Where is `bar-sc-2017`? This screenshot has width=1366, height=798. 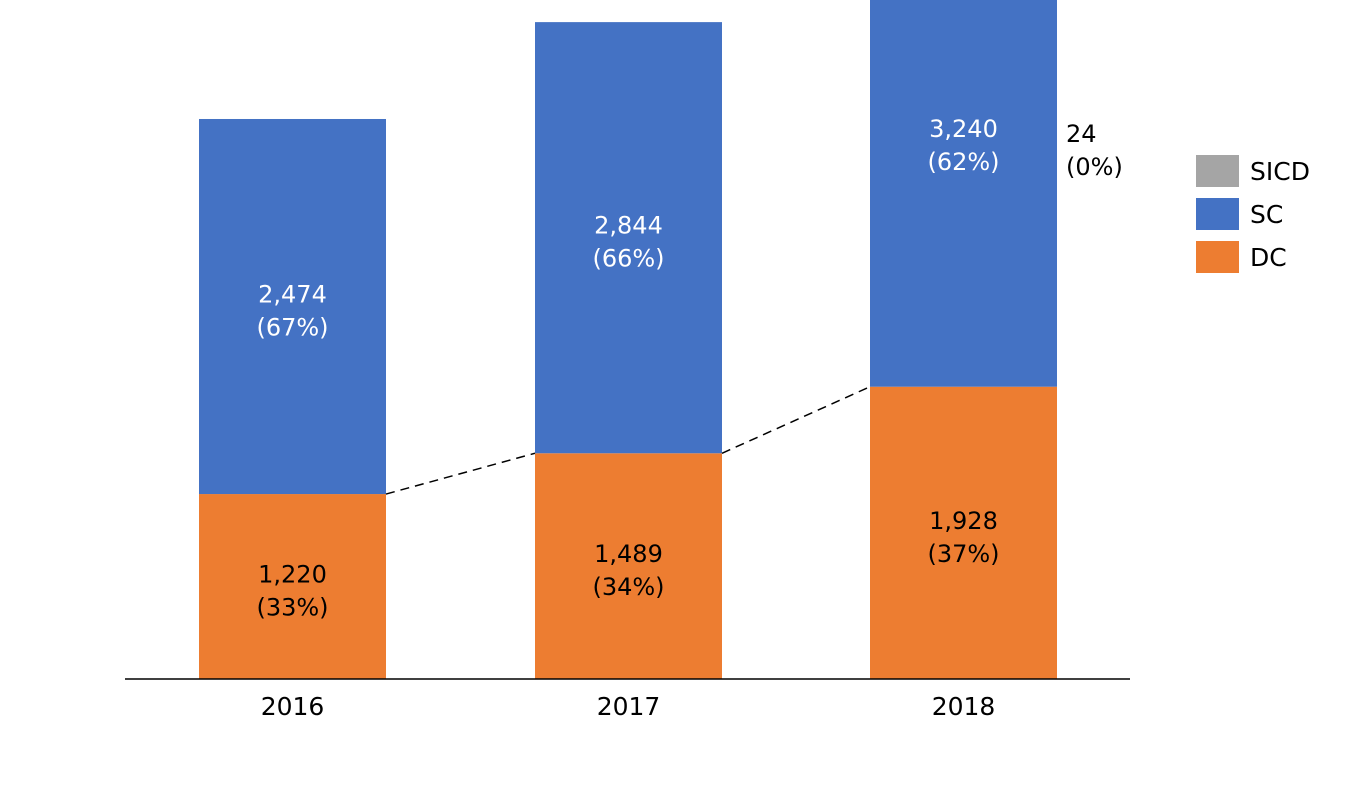 bar-sc-2017 is located at coordinates (628, 238).